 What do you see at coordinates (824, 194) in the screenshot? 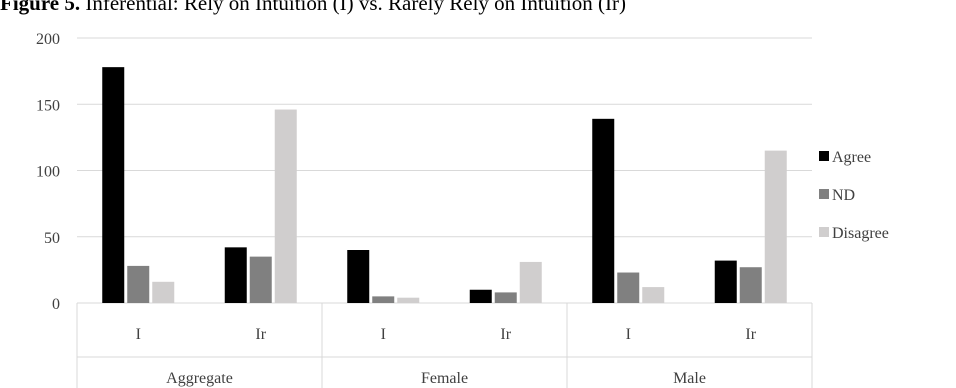
I see `legend-swatch-nd` at bounding box center [824, 194].